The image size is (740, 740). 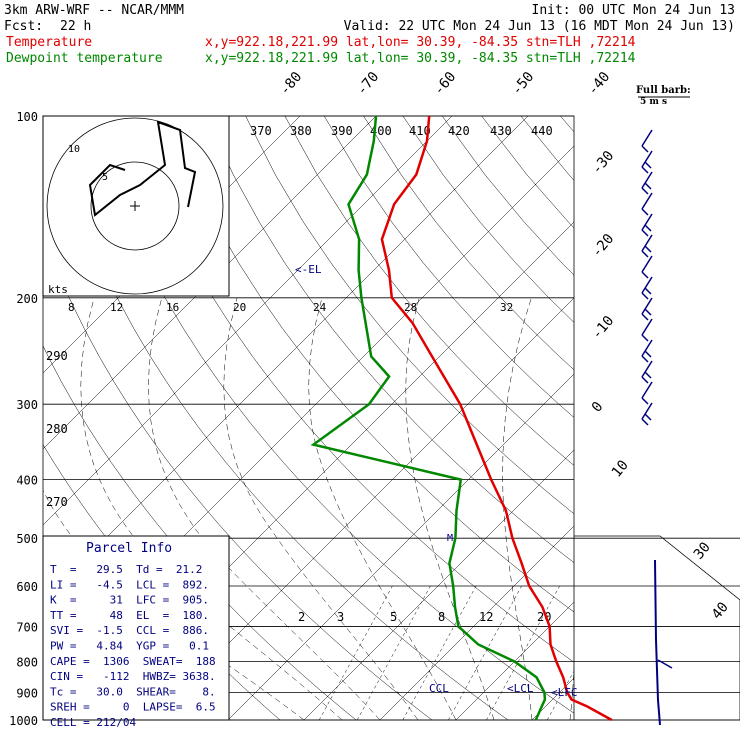 I want to click on theta-label-410: 410, so click(x=420, y=131).